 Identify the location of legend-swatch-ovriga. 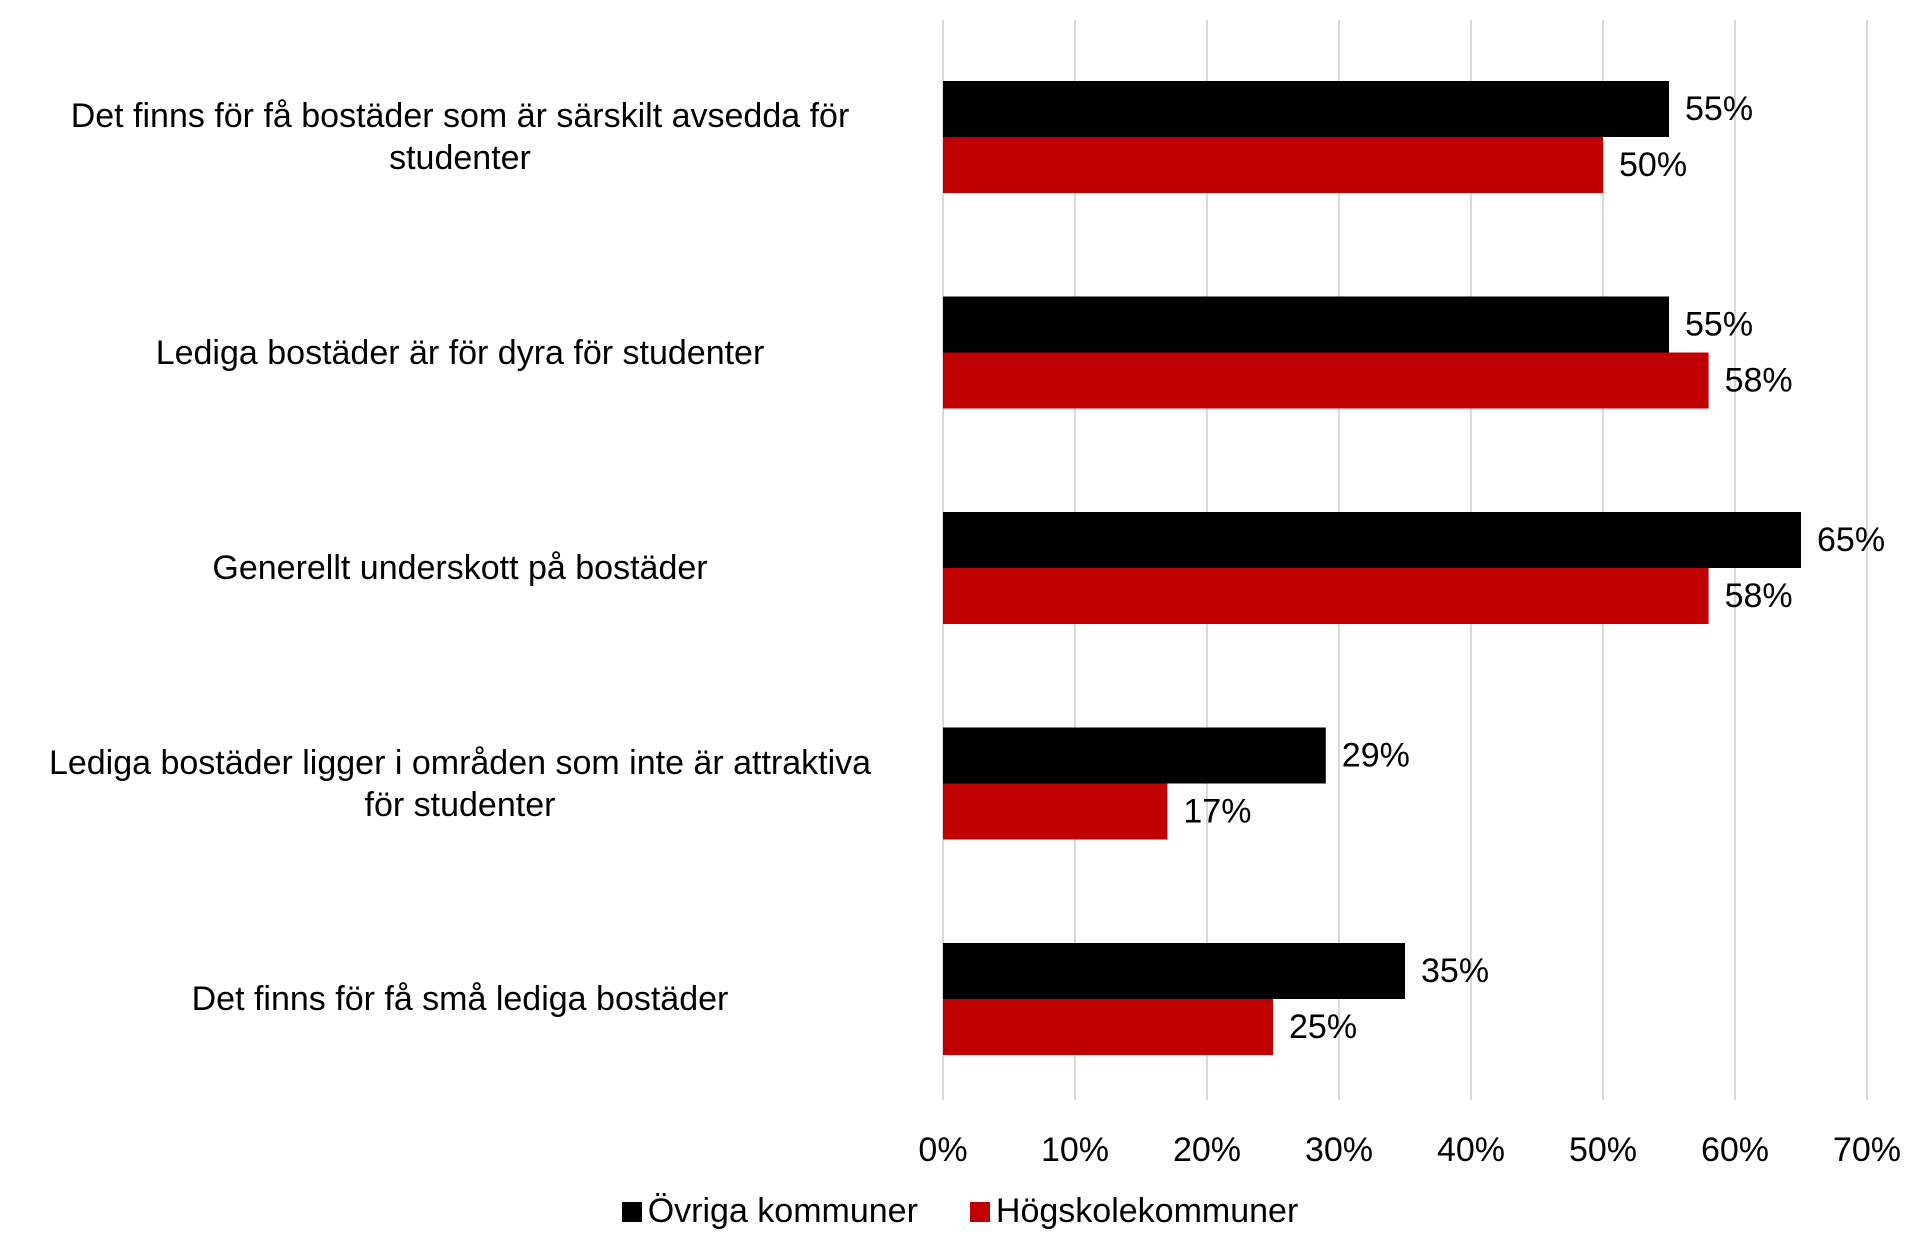
(631, 1211).